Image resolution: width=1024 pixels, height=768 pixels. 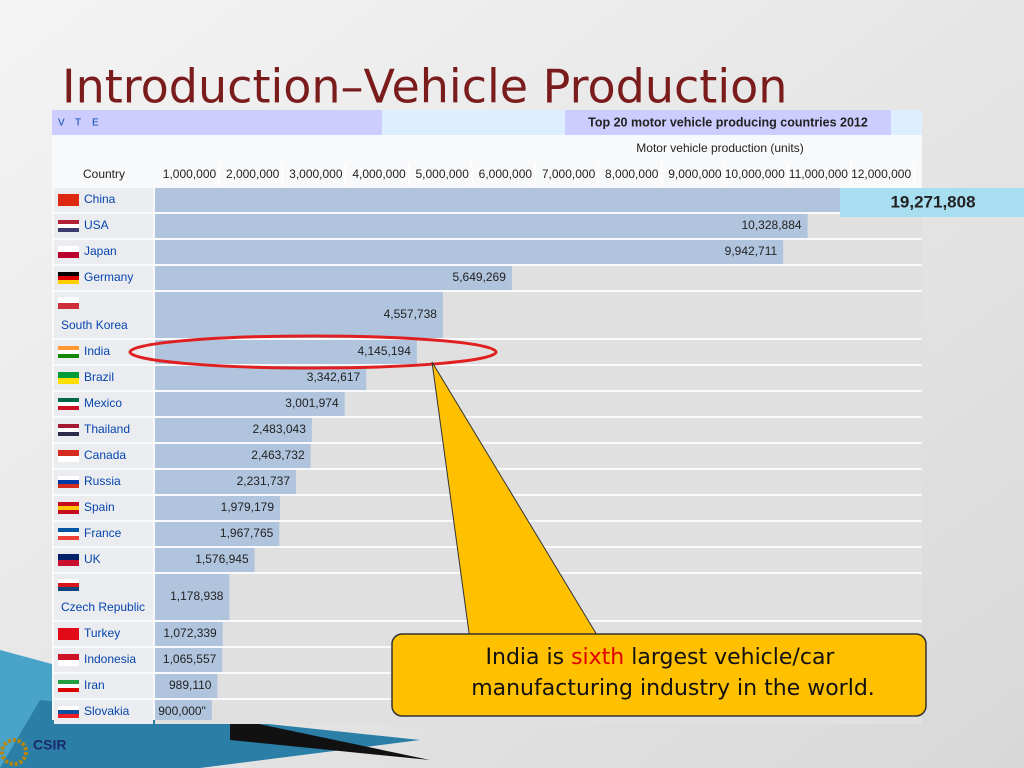 What do you see at coordinates (94, 685) in the screenshot?
I see `country-label: Iran` at bounding box center [94, 685].